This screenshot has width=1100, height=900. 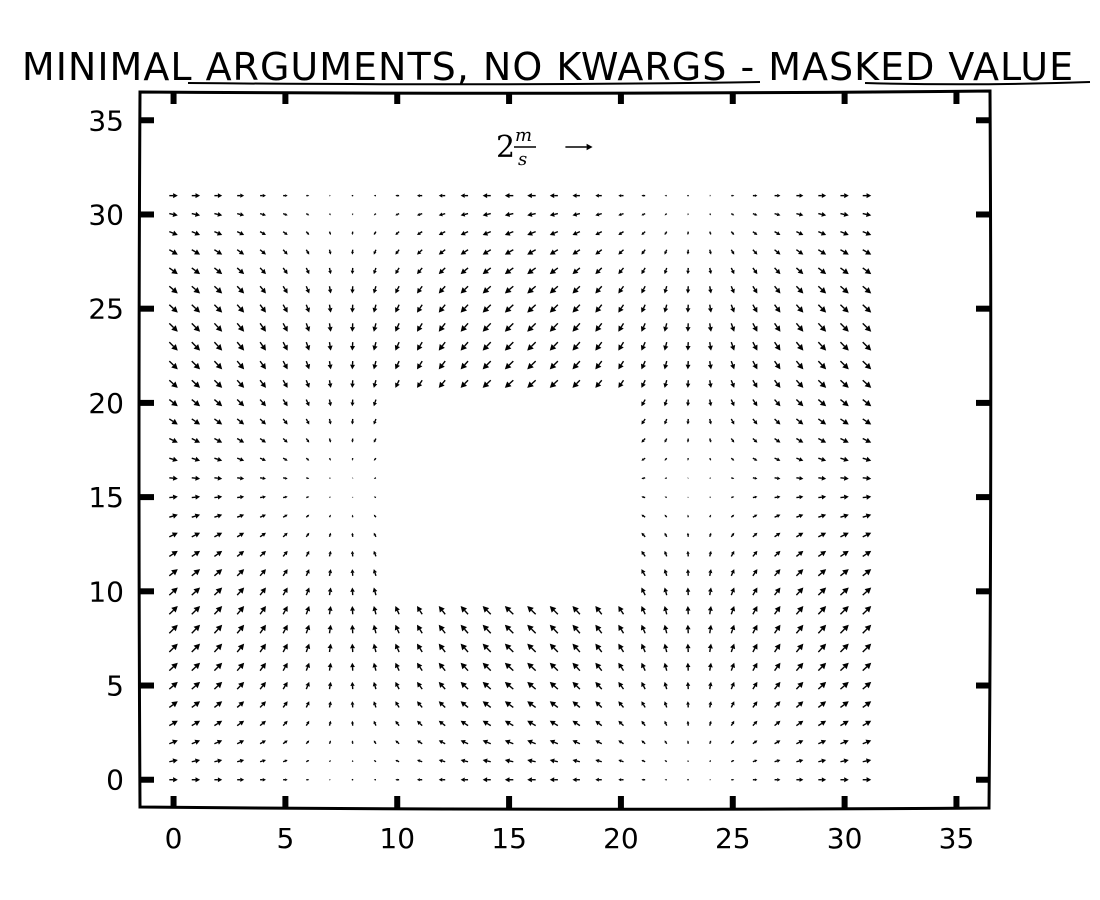 I want to click on x-tick-label: 35, so click(x=957, y=838).